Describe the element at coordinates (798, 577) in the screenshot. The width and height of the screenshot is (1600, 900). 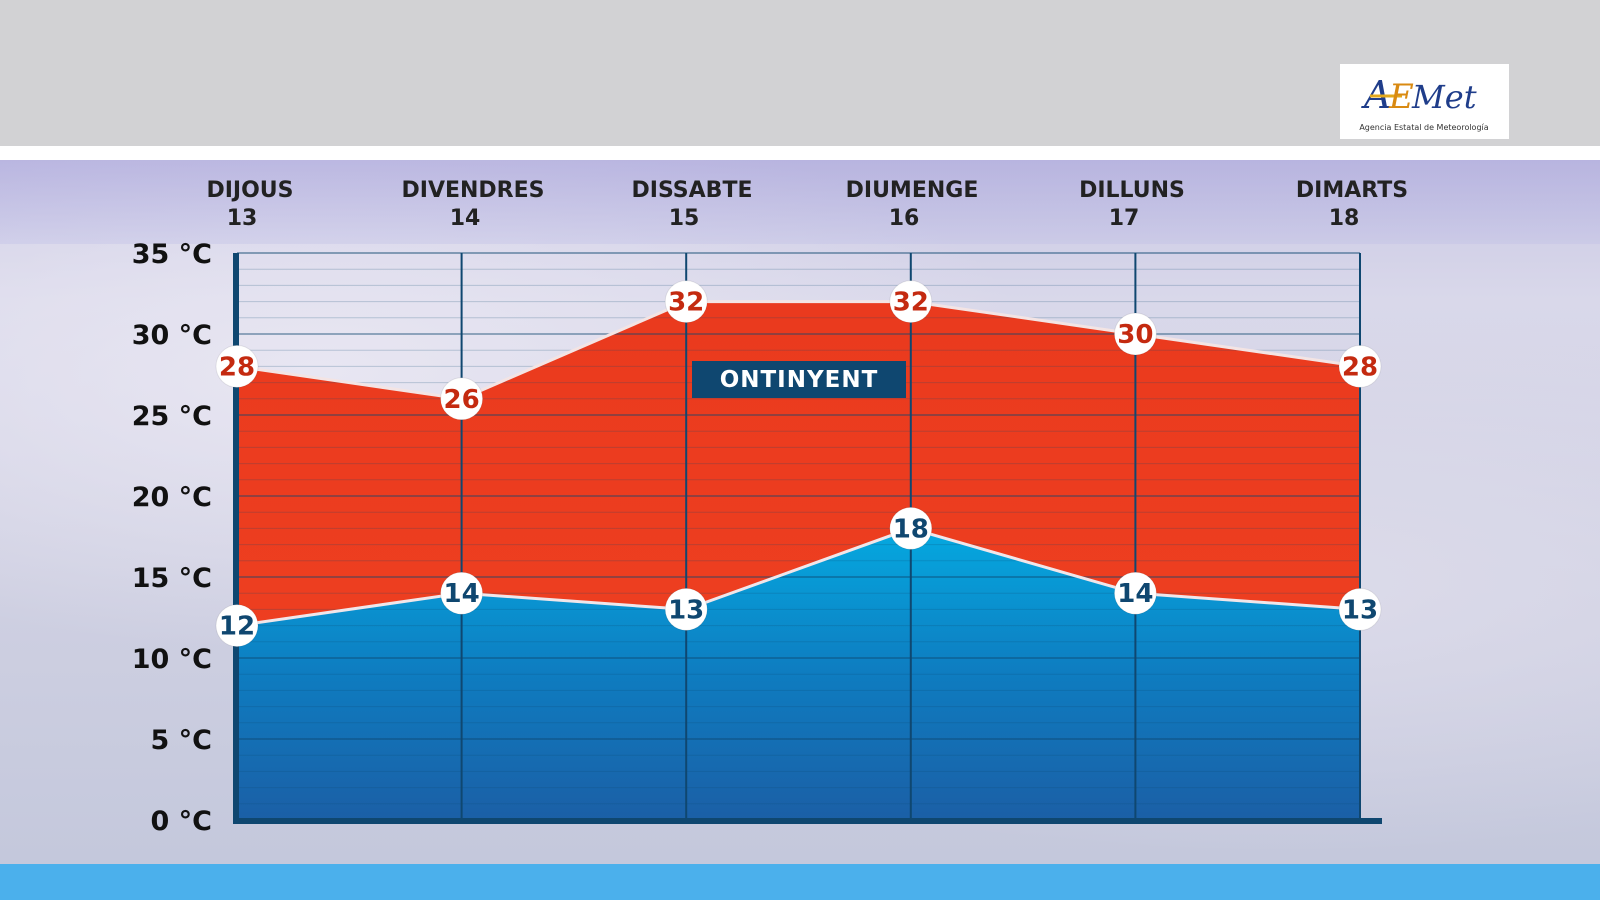
I see `min-temperature-line` at that location.